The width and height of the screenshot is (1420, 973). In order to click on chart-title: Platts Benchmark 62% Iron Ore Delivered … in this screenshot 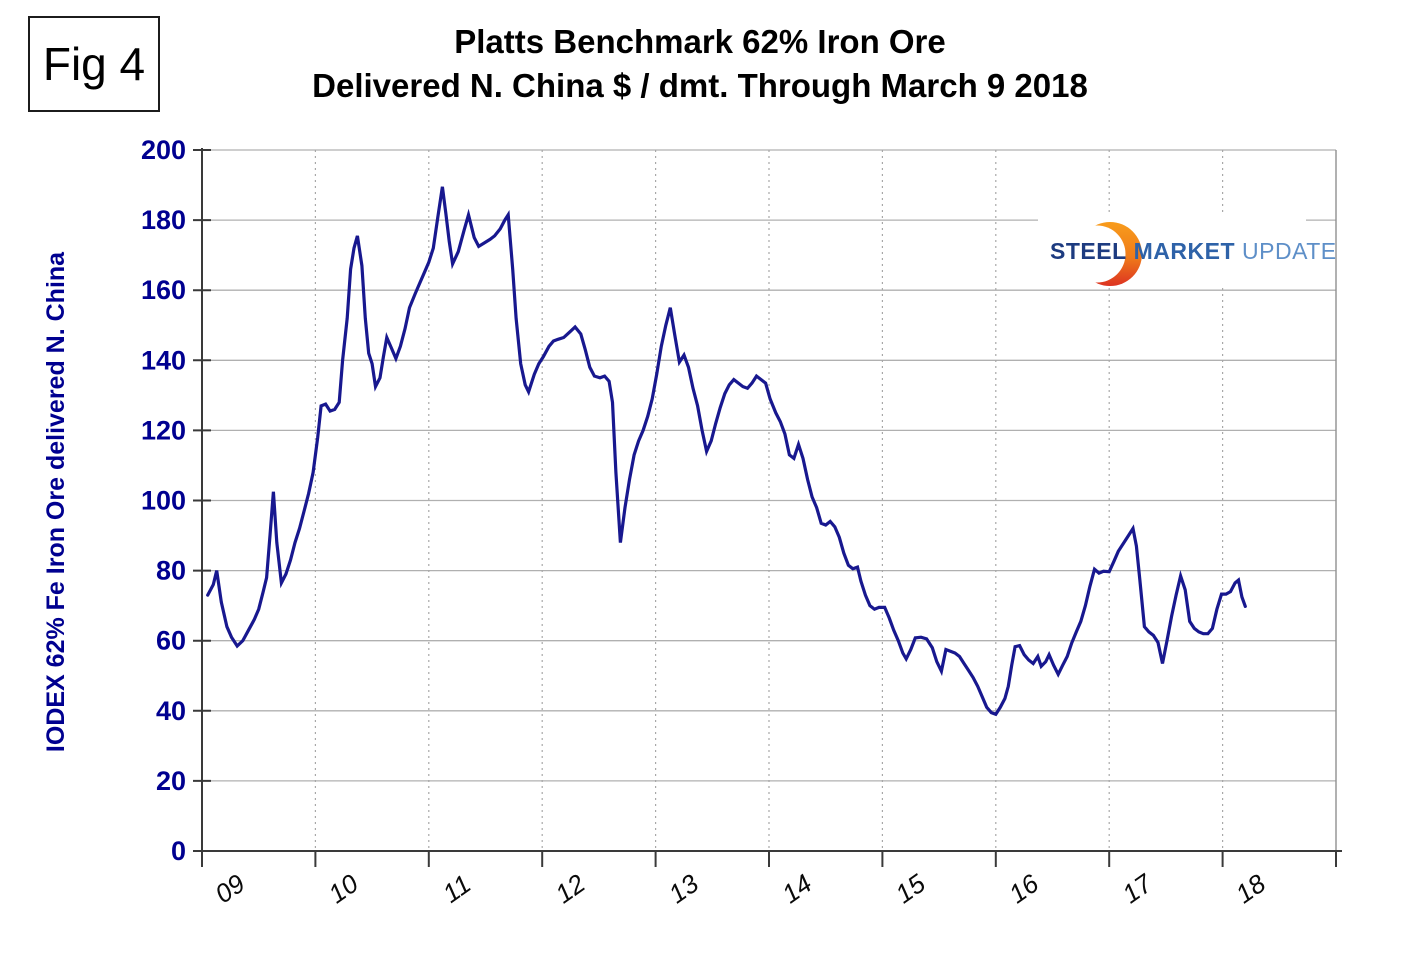, I will do `click(700, 64)`.